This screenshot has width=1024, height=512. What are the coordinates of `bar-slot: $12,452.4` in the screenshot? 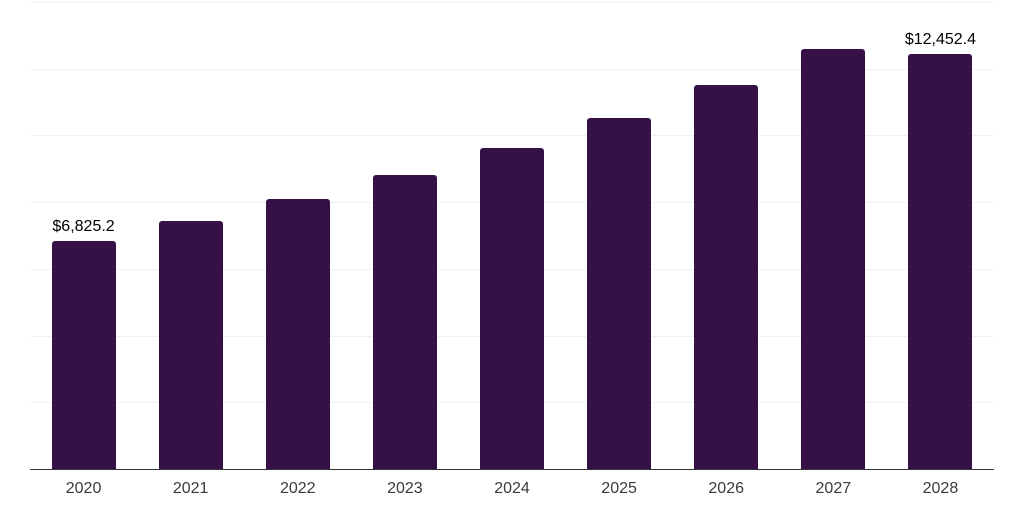 It's located at (940, 235).